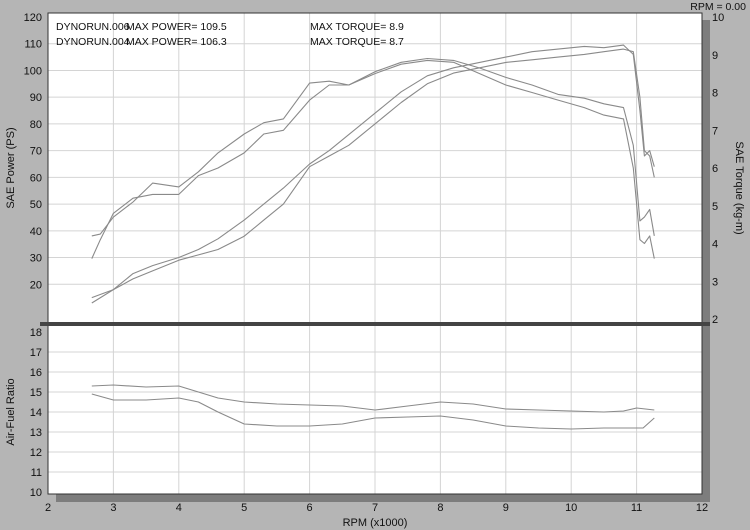 The height and width of the screenshot is (530, 750). What do you see at coordinates (36, 333) in the screenshot?
I see `afr-tick-label: 18` at bounding box center [36, 333].